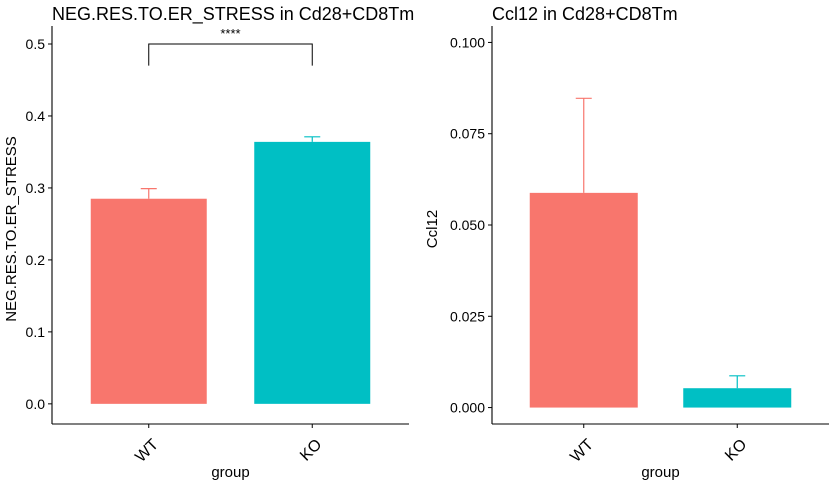 This screenshot has width=835, height=484. Describe the element at coordinates (36, 116) in the screenshot. I see `y-tick-label: 0.4` at that location.